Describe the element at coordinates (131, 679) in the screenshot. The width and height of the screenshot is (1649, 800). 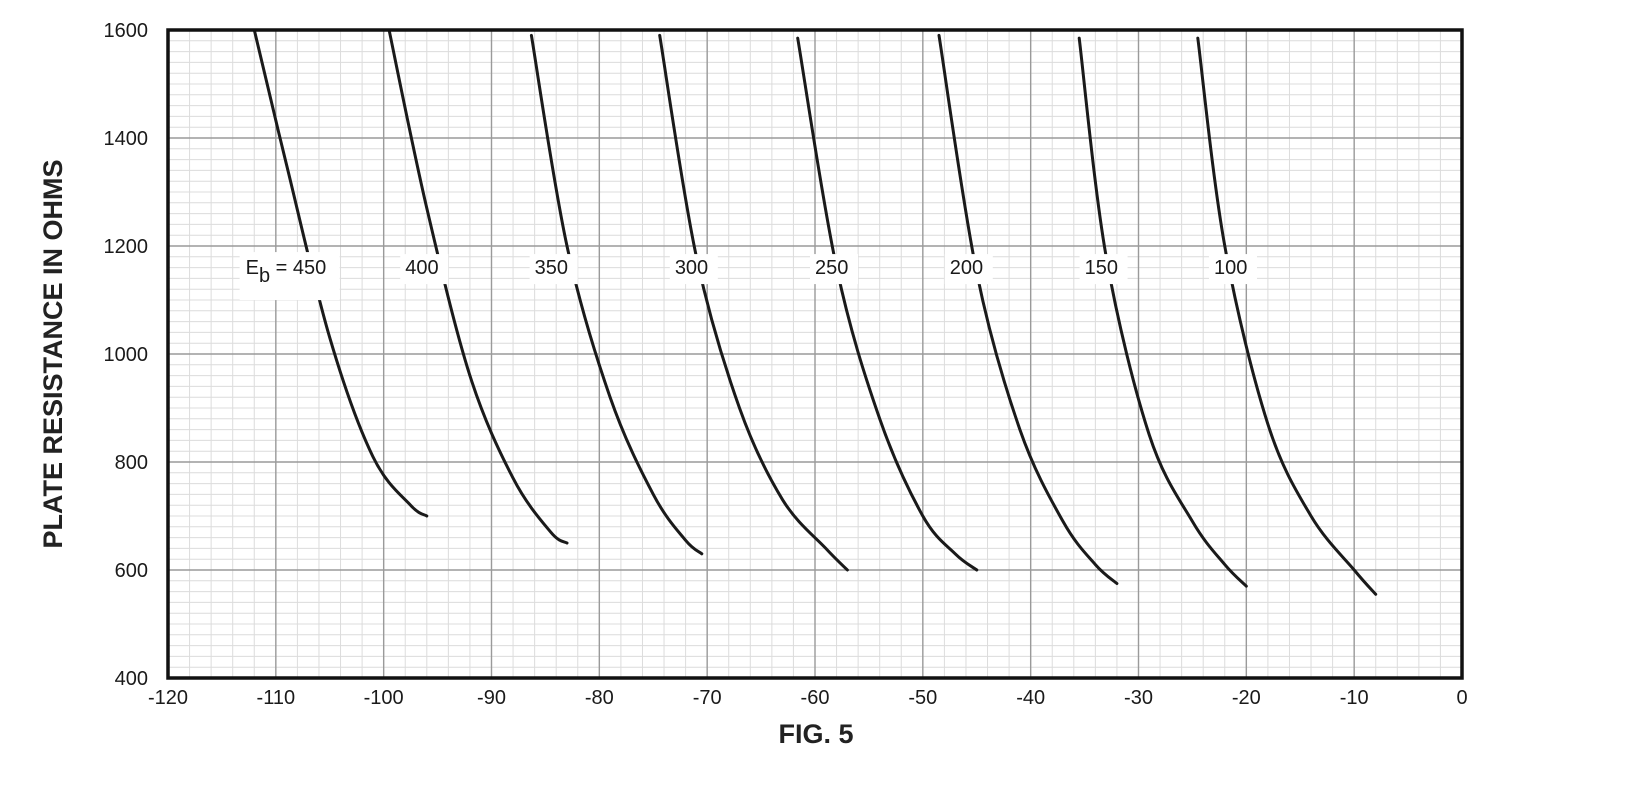
I see `y-tick-label: 400` at that location.